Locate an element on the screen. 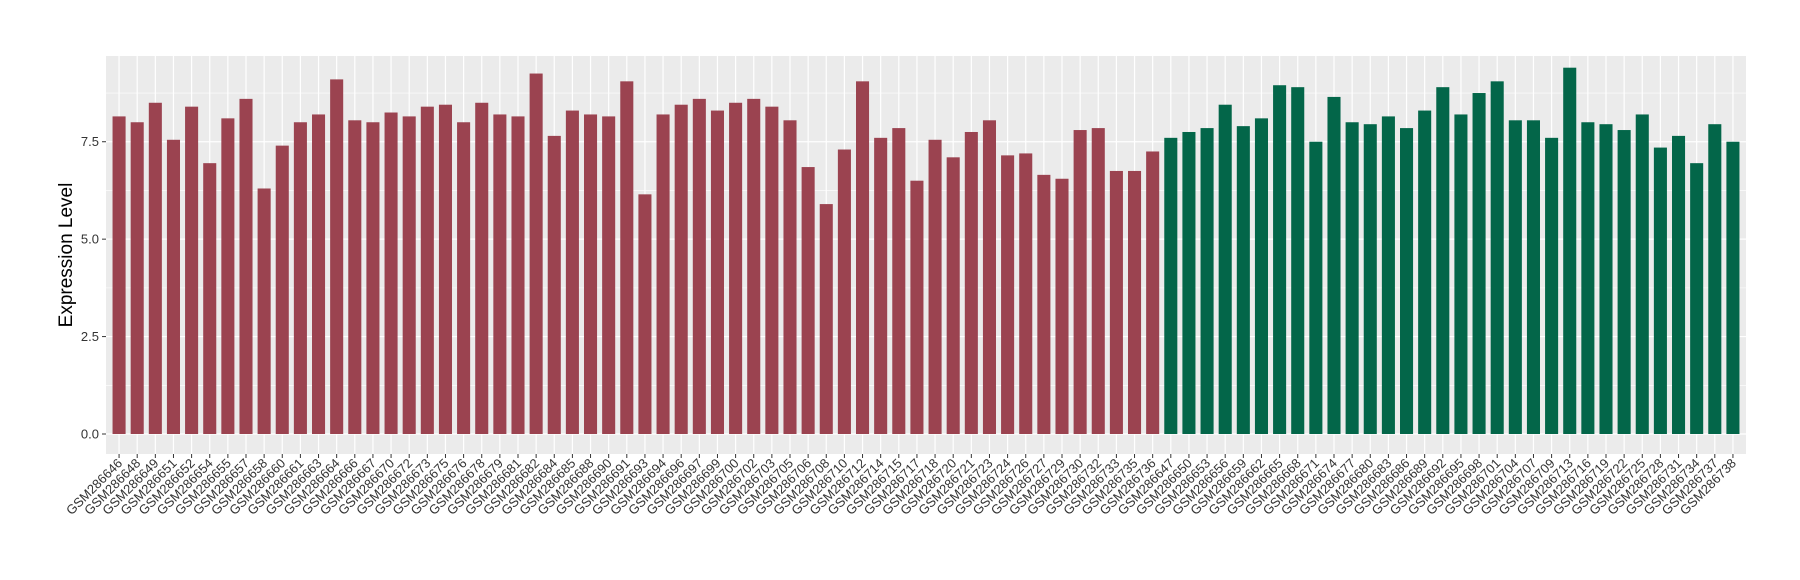 The width and height of the screenshot is (1800, 580). y-axis: 0.0 2.5 5.0 7.5 is located at coordinates (93, 288).